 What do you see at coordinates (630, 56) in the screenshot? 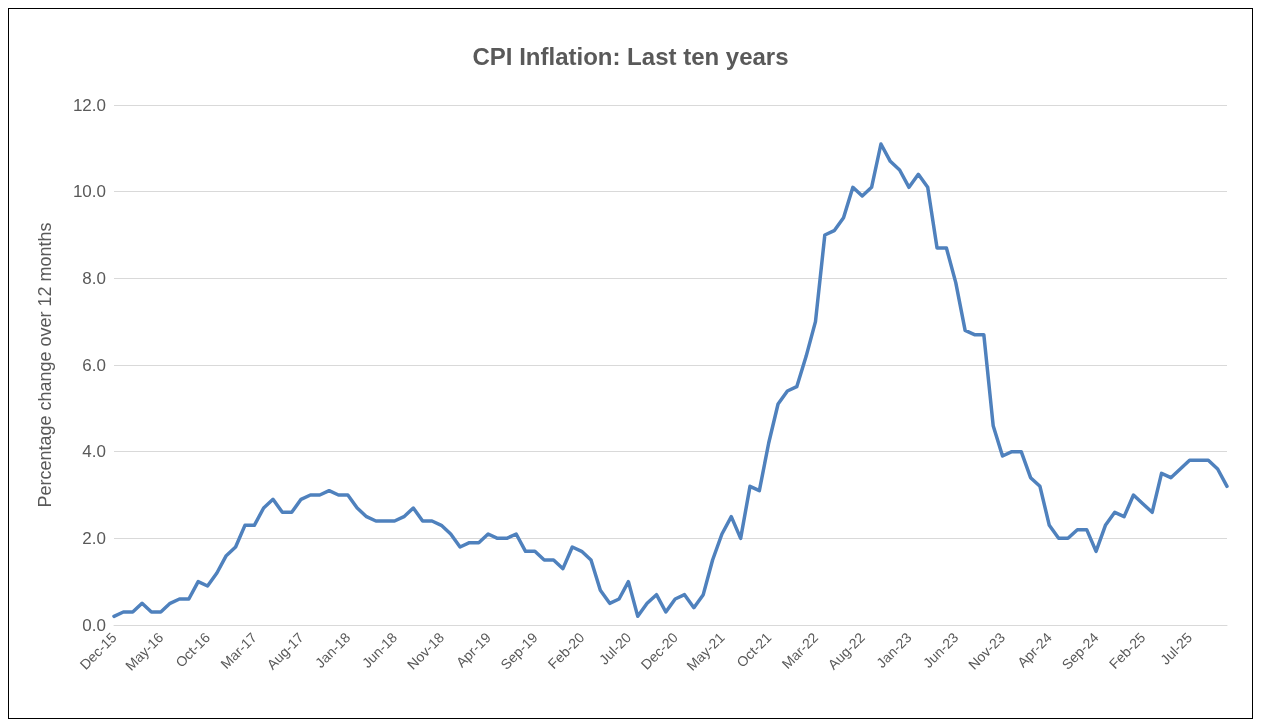
I see `chart-title: CPI Inflation: Last ten years` at bounding box center [630, 56].